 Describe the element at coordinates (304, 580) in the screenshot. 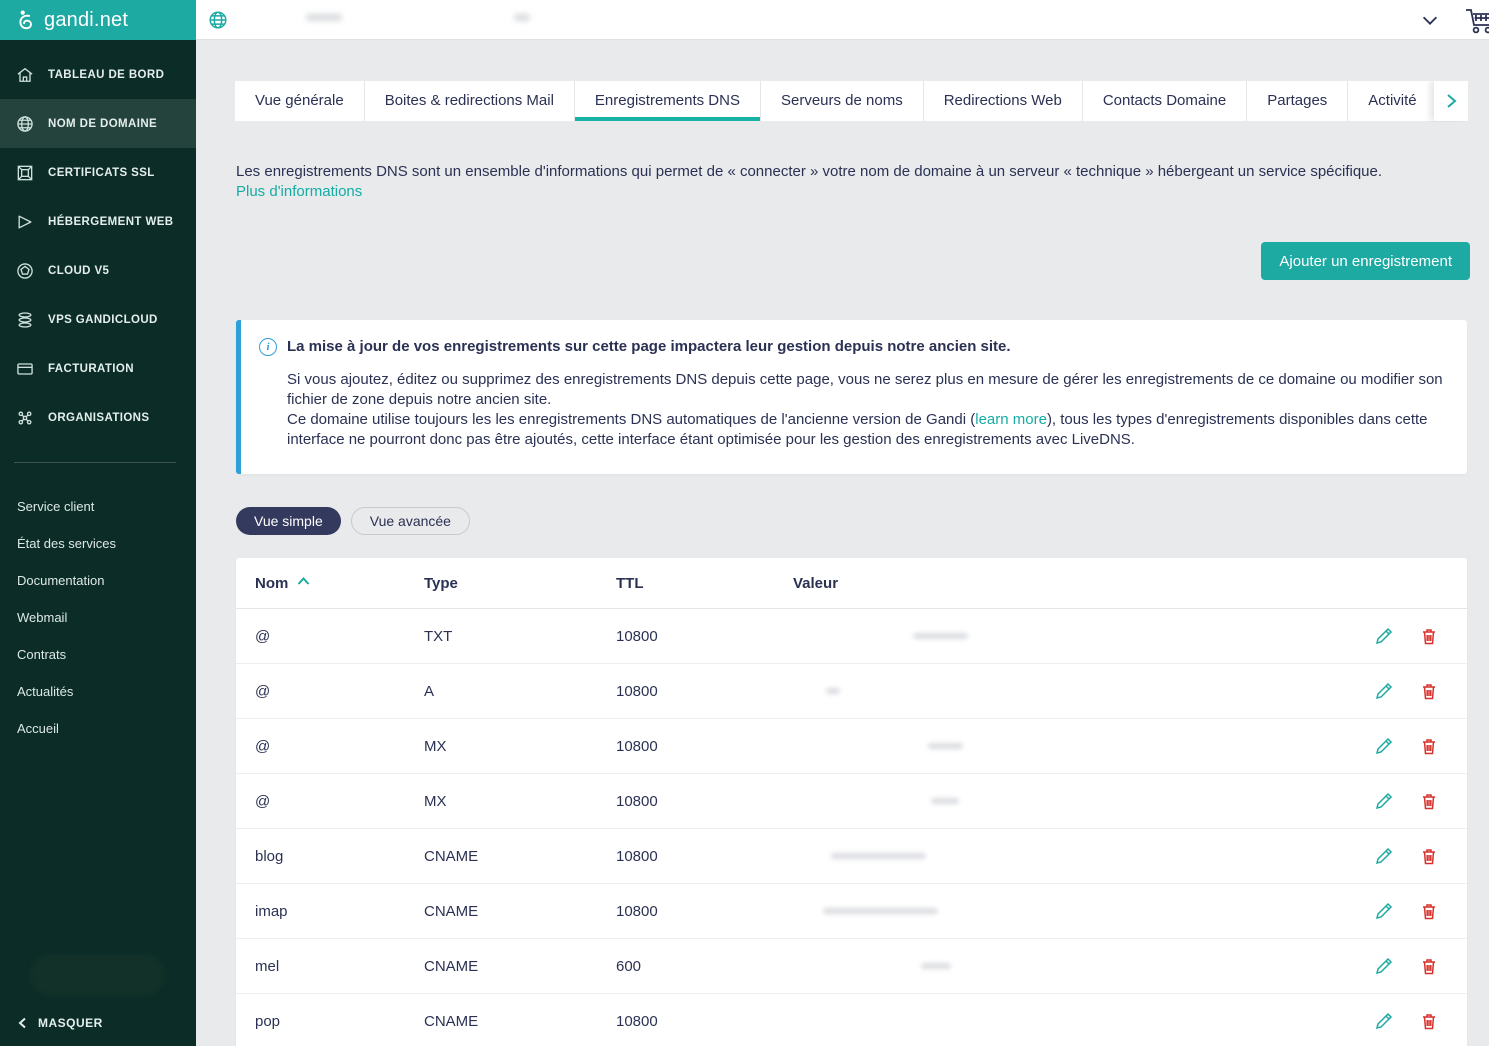

I see `chevron-up-icon` at that location.